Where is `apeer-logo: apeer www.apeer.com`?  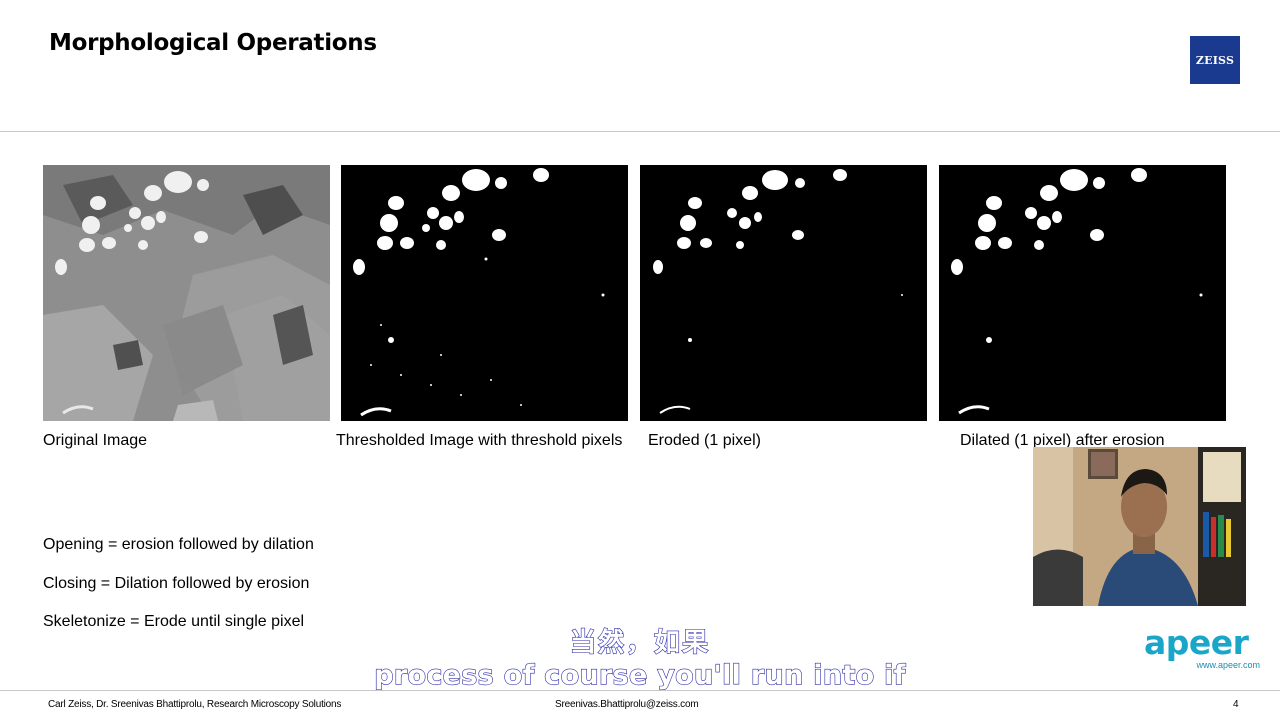
apeer-logo: apeer www.apeer.com is located at coordinates (1202, 648).